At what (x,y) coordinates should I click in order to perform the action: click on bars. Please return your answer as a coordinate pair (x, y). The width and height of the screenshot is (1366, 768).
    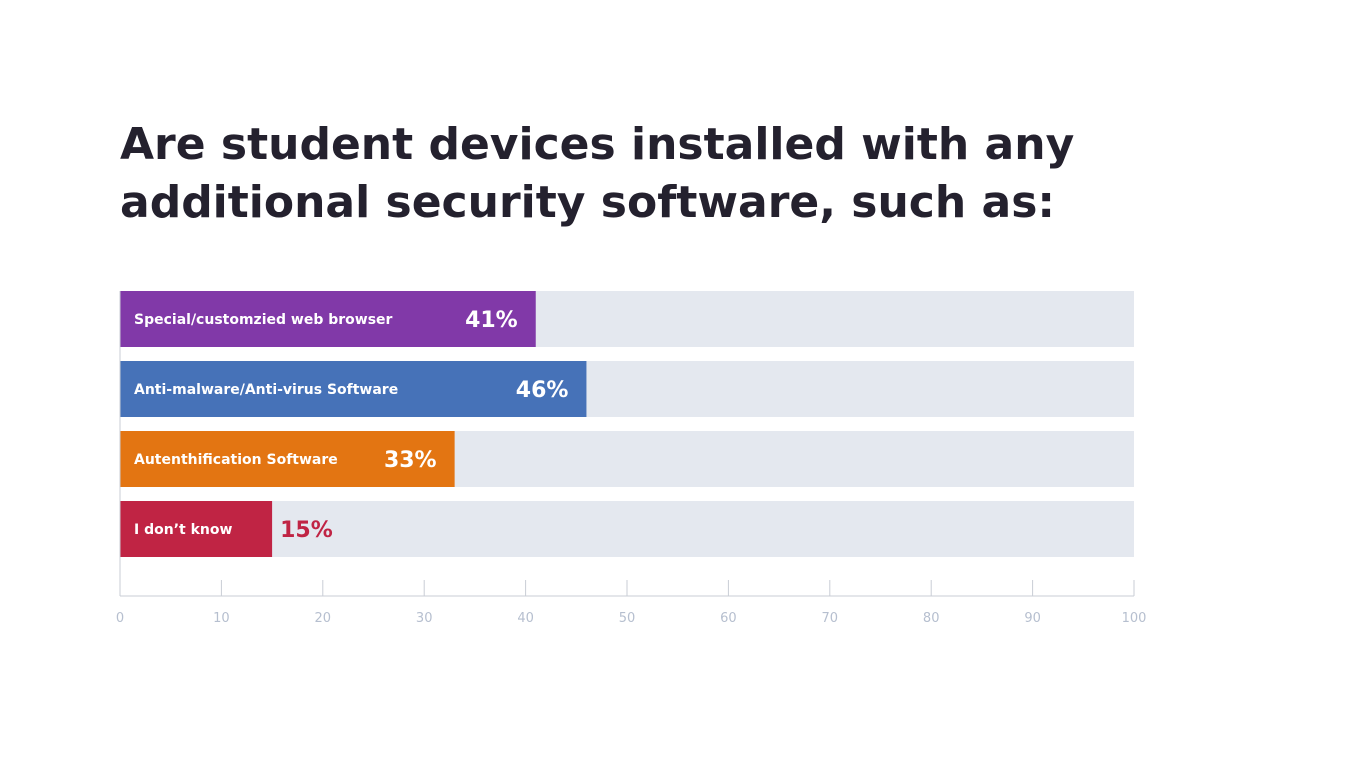
    Looking at the image, I should click on (353, 424).